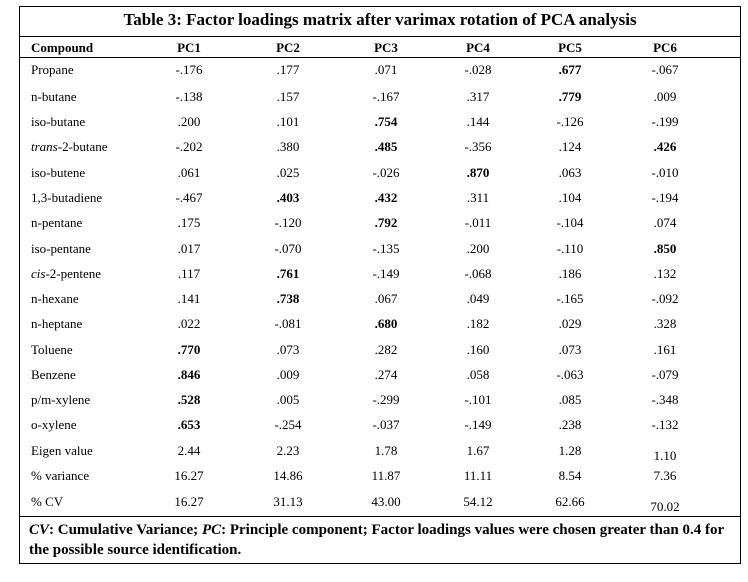 The image size is (748, 582). Describe the element at coordinates (386, 424) in the screenshot. I see `table-cell-pc3: -.037` at that location.